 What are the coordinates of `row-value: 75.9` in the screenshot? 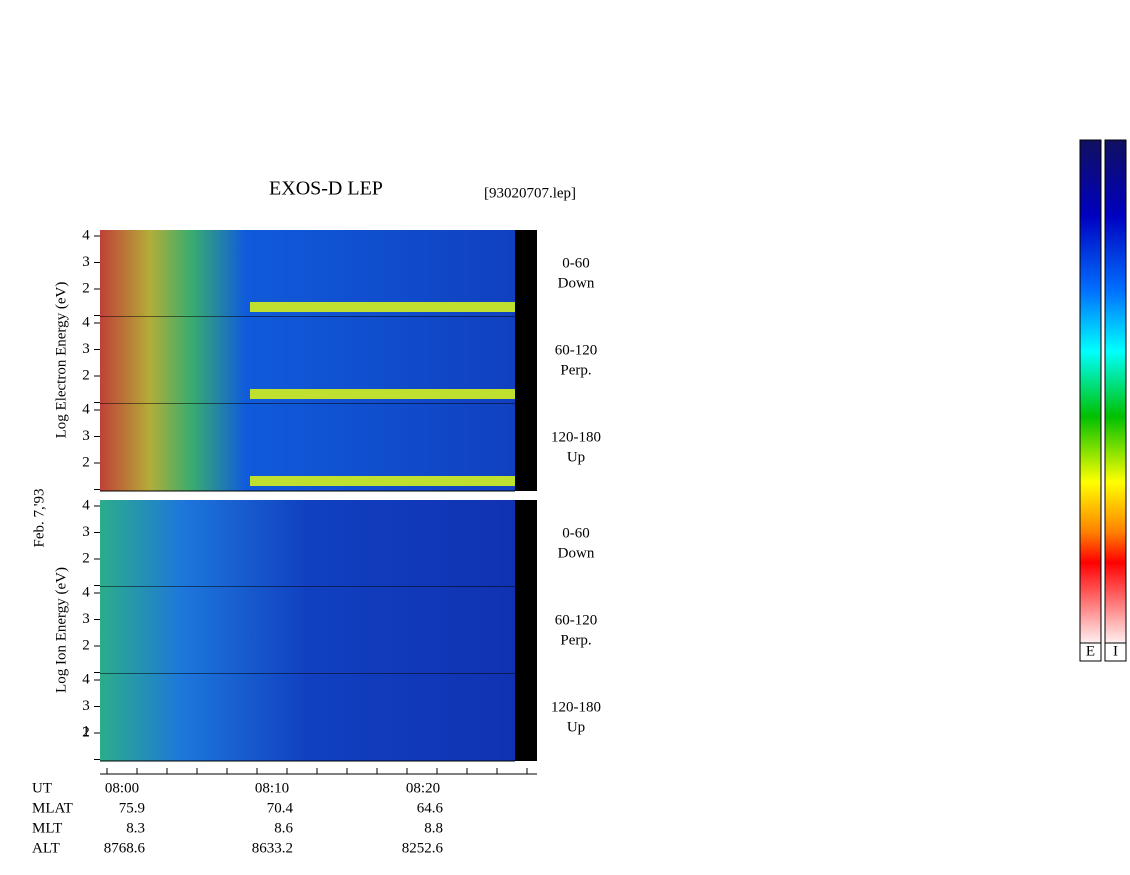 It's located at (132, 808).